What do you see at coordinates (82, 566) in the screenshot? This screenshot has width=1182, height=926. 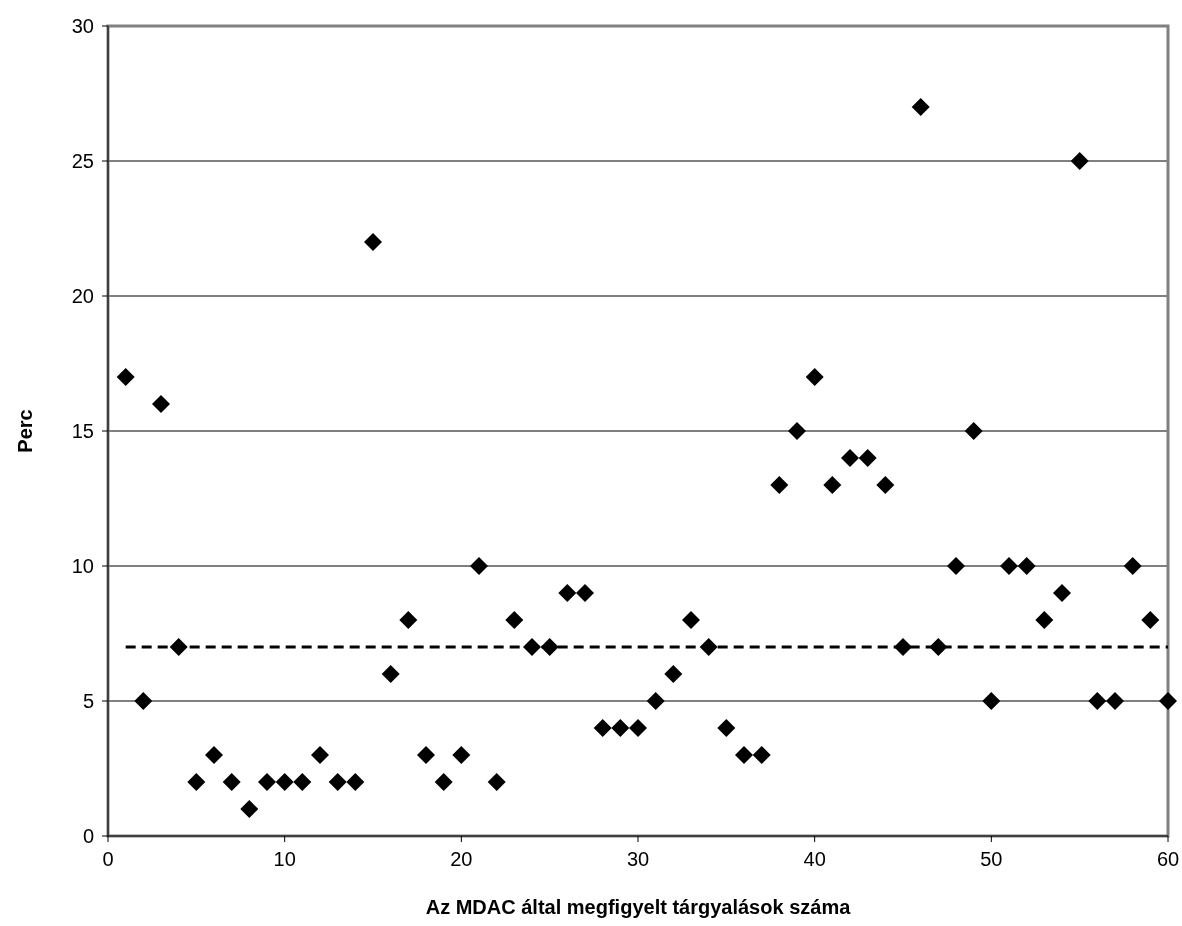 I see `y-tick-label: 10` at bounding box center [82, 566].